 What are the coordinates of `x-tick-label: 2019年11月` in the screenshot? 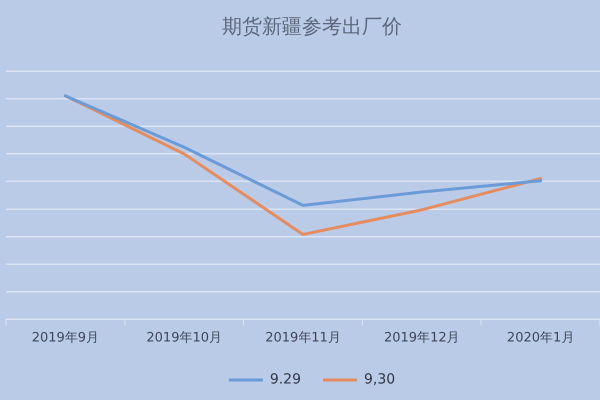 It's located at (303, 338).